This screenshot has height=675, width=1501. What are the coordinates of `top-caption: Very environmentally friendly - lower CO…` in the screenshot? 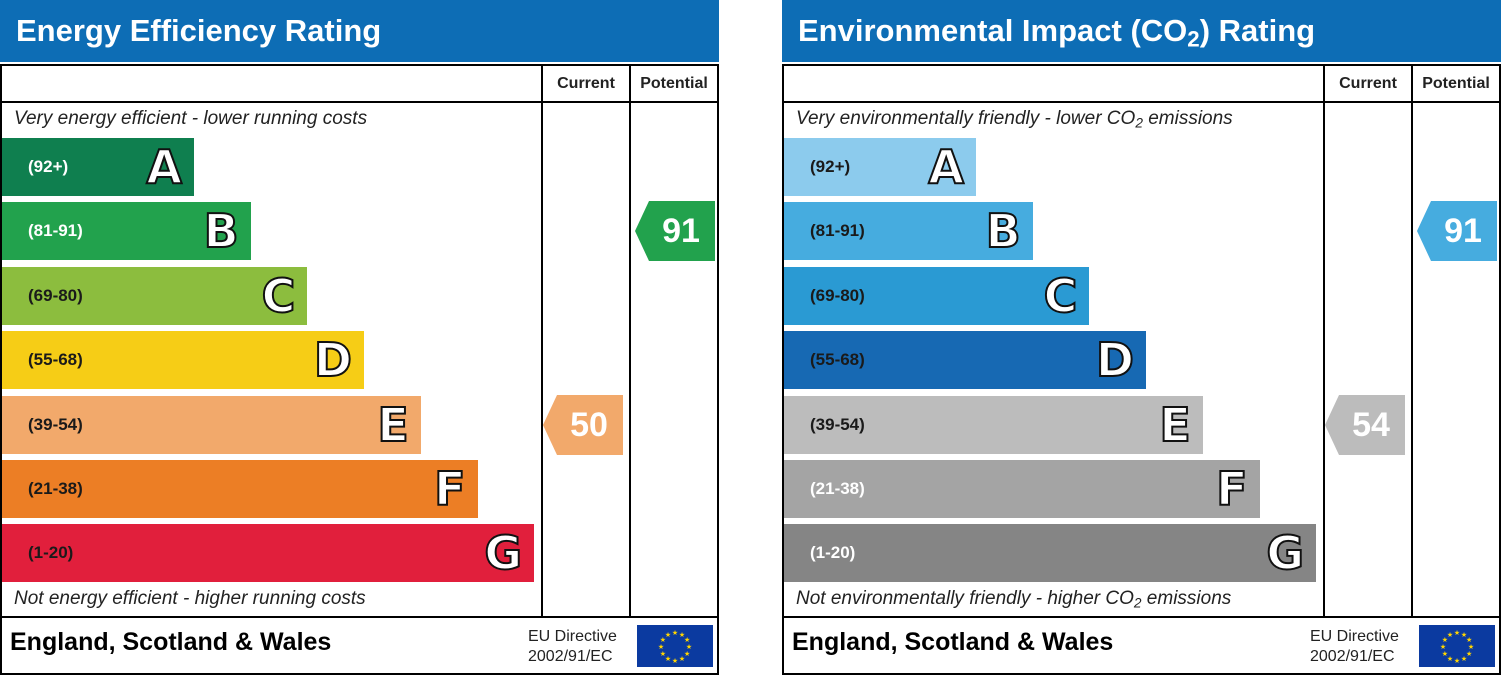 It's located at (1014, 119).